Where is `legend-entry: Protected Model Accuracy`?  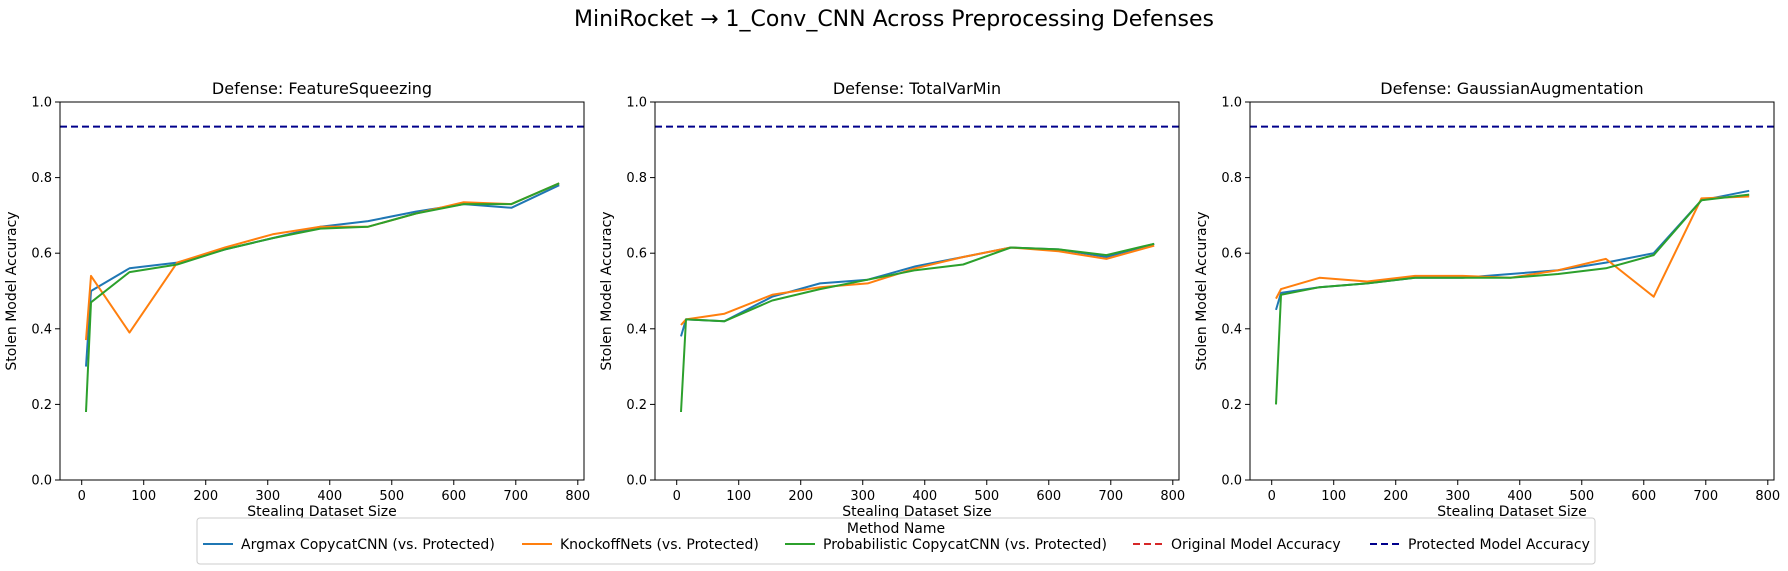 legend-entry: Protected Model Accuracy is located at coordinates (1480, 545).